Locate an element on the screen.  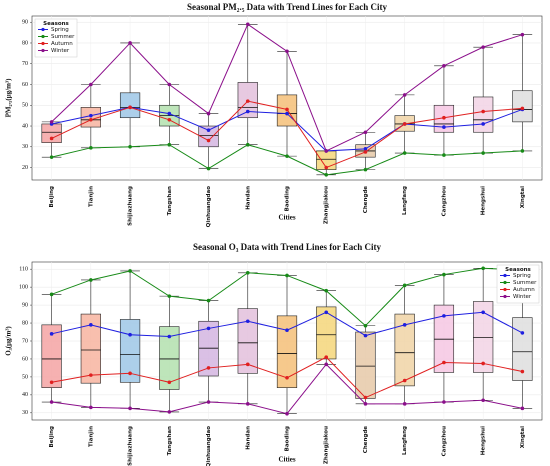
y-tick-label: 90 is located at coordinates (25, 305).